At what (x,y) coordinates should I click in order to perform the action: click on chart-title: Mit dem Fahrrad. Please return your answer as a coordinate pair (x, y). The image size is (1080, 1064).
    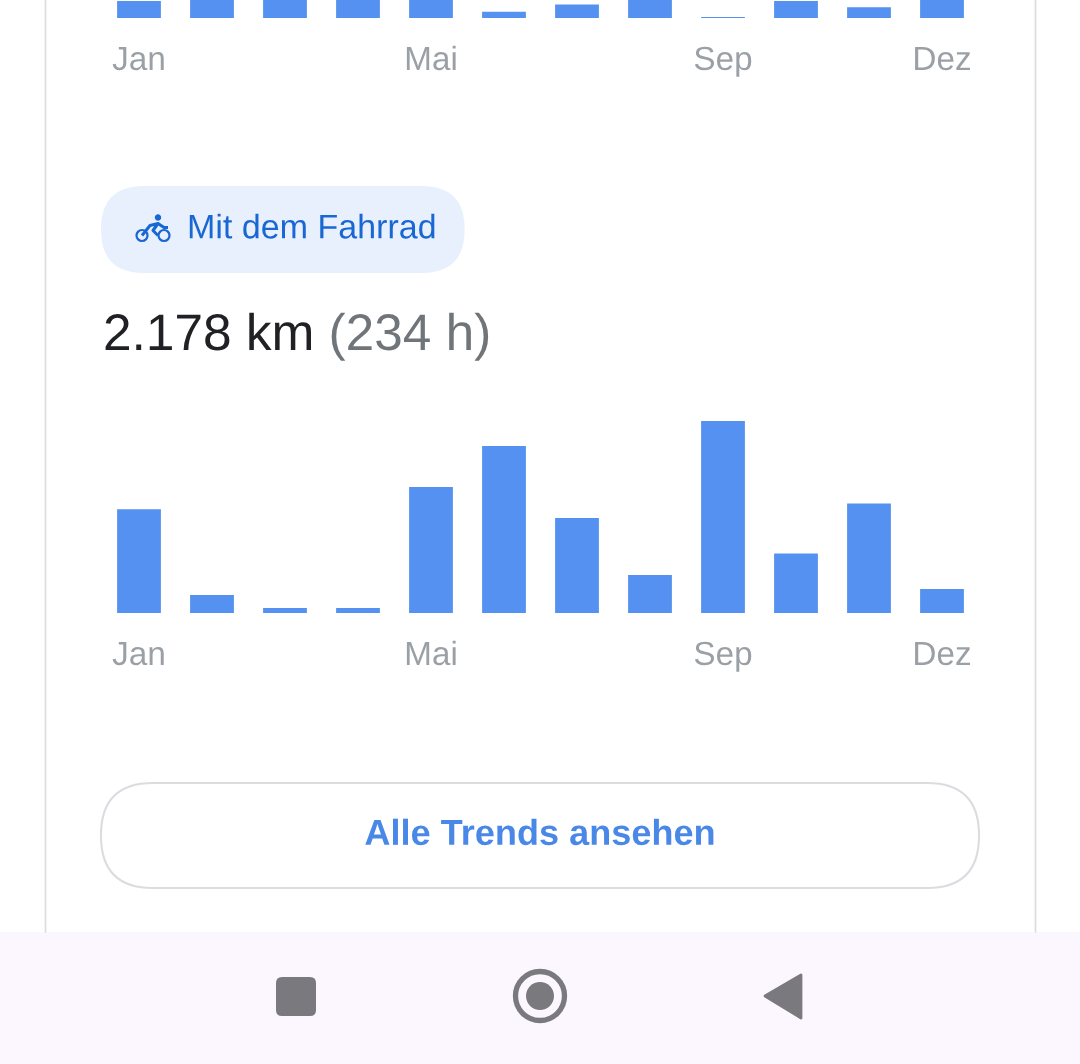
    Looking at the image, I should click on (312, 226).